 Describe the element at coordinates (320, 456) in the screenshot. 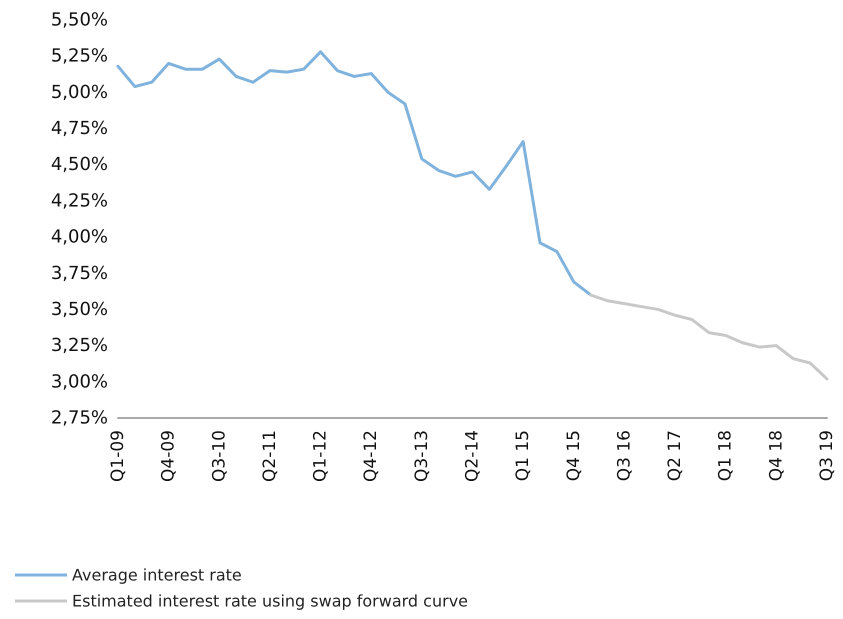

I see `x-tick-label: Q1-12` at that location.